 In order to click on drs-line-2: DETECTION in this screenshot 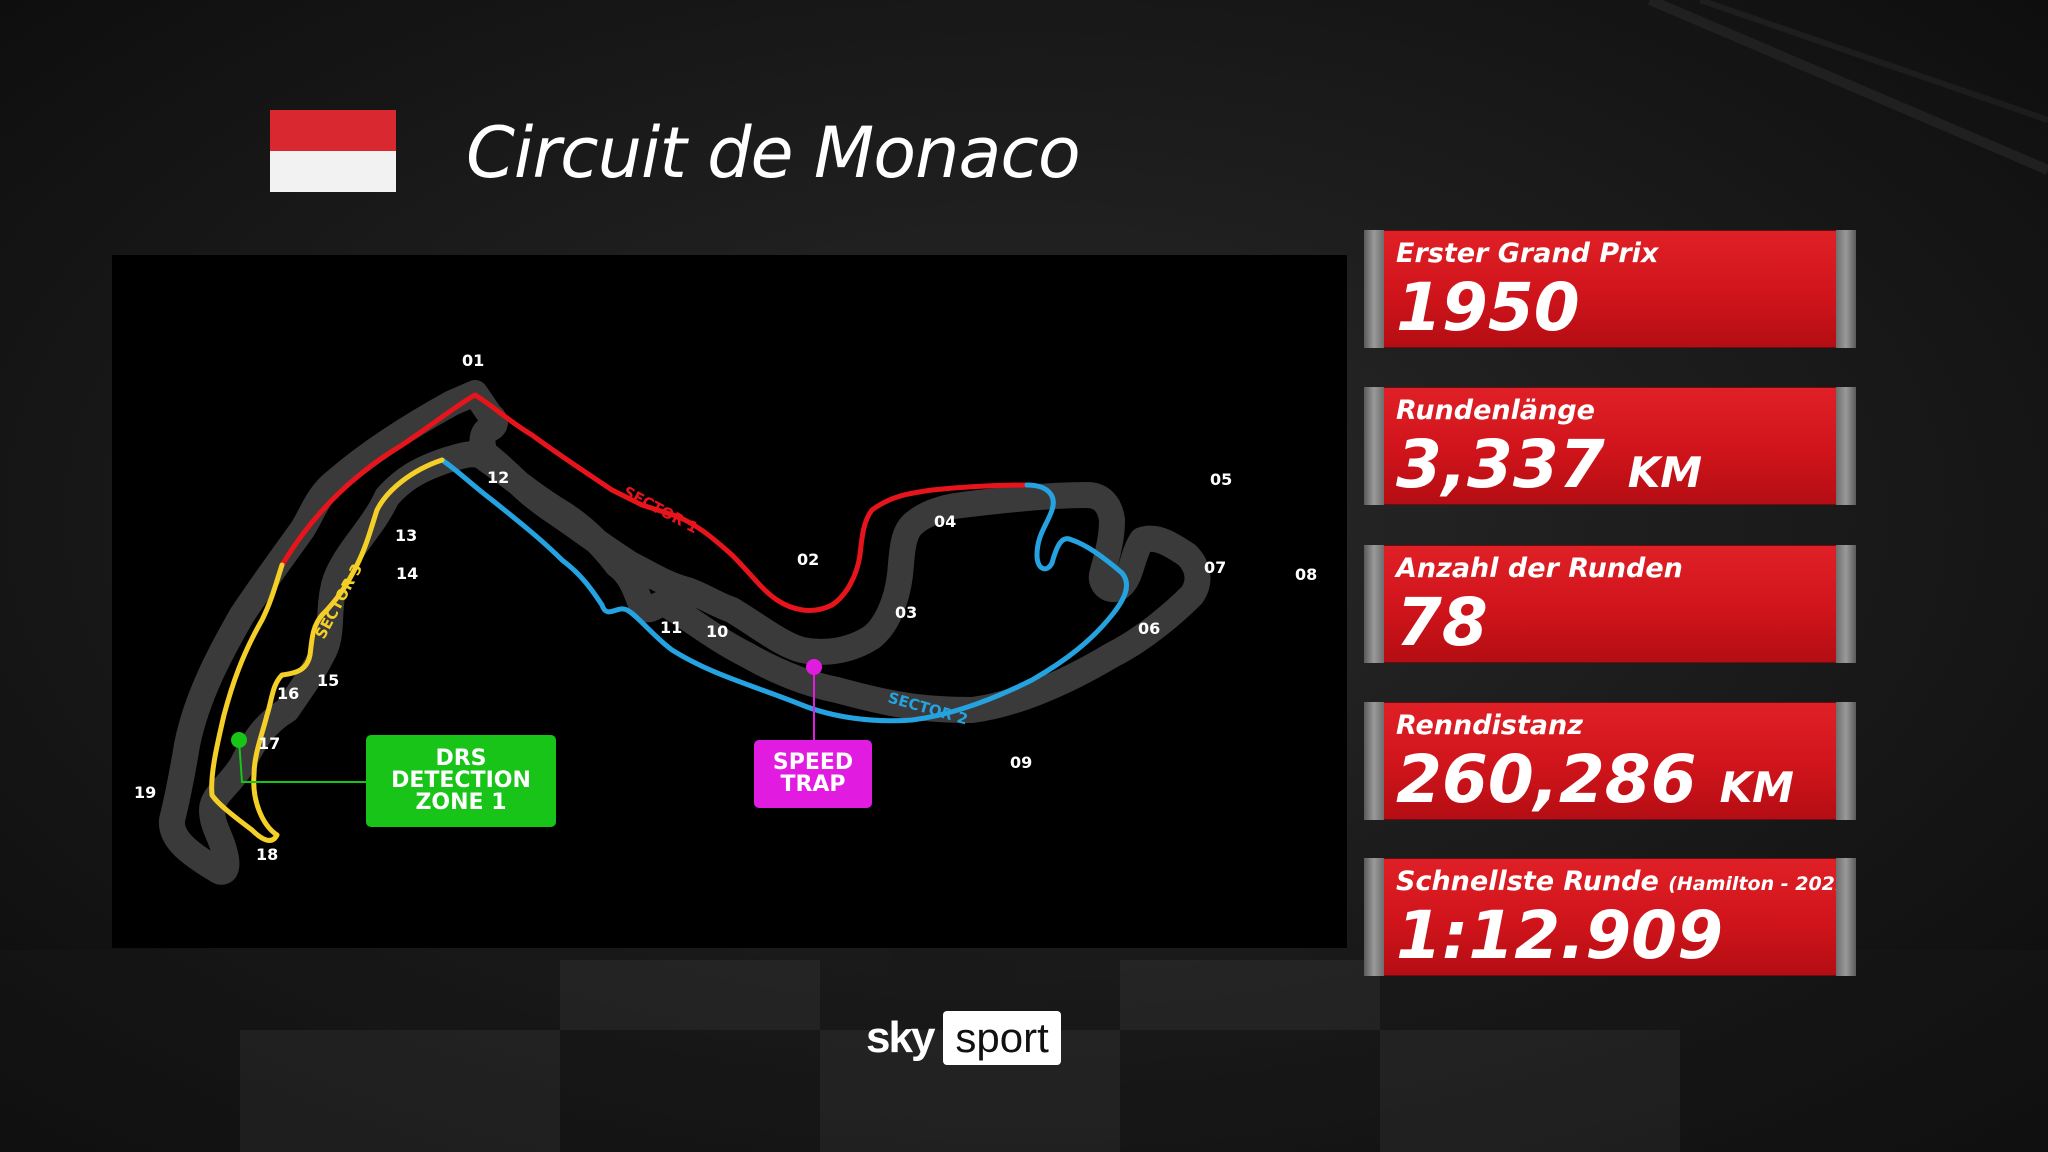, I will do `click(461, 780)`.